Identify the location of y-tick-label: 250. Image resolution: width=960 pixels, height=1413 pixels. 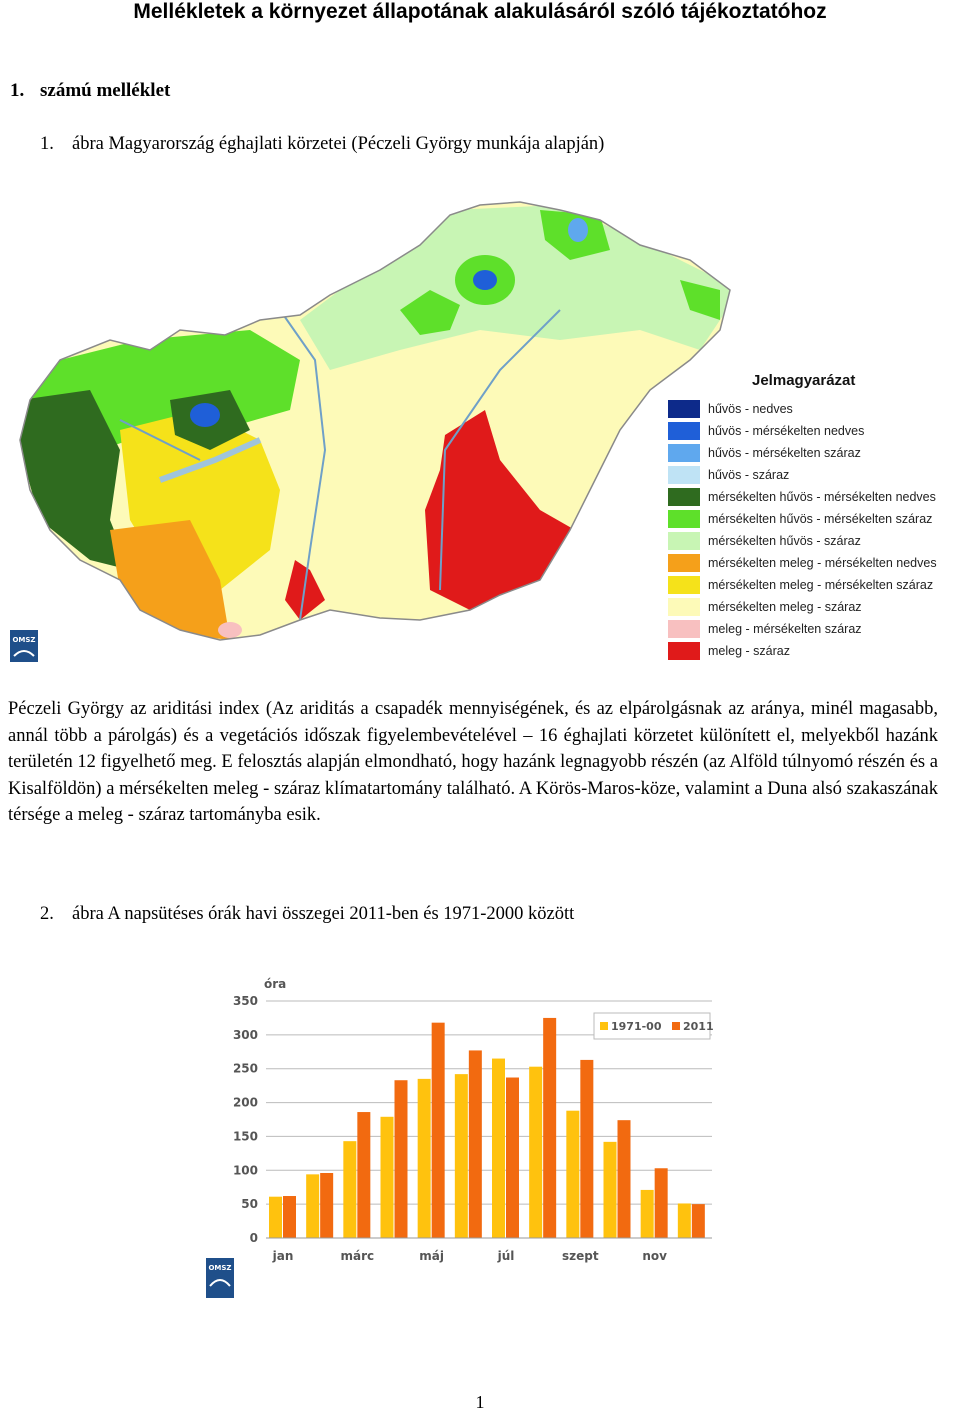
(245, 1069).